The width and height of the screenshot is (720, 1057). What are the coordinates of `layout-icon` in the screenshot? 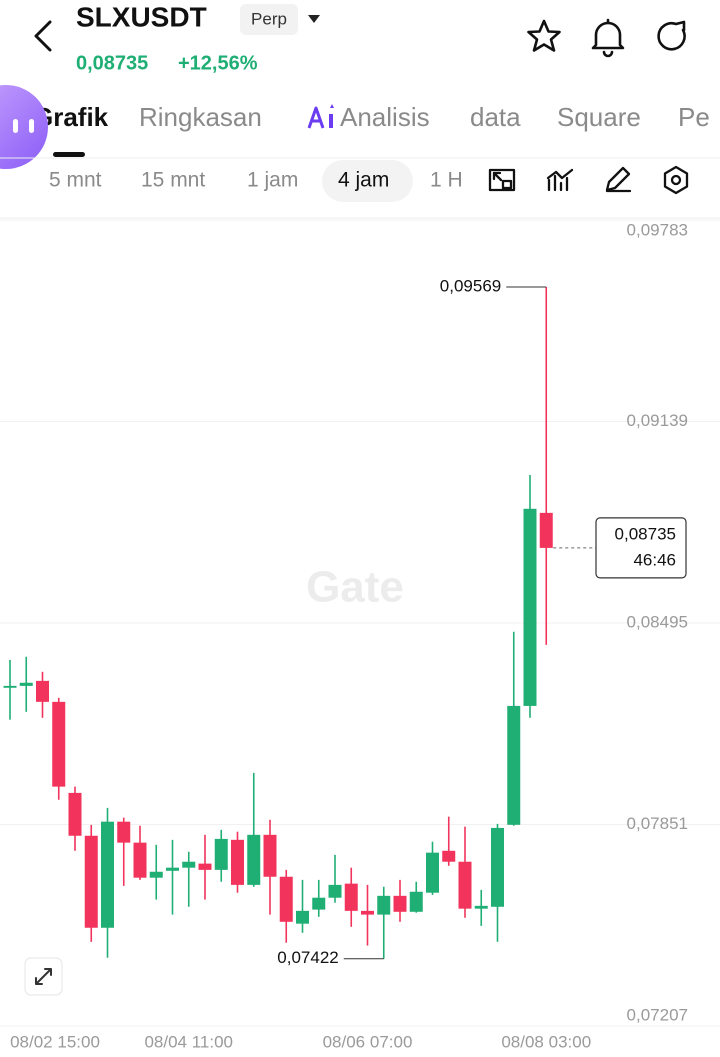 It's located at (502, 180).